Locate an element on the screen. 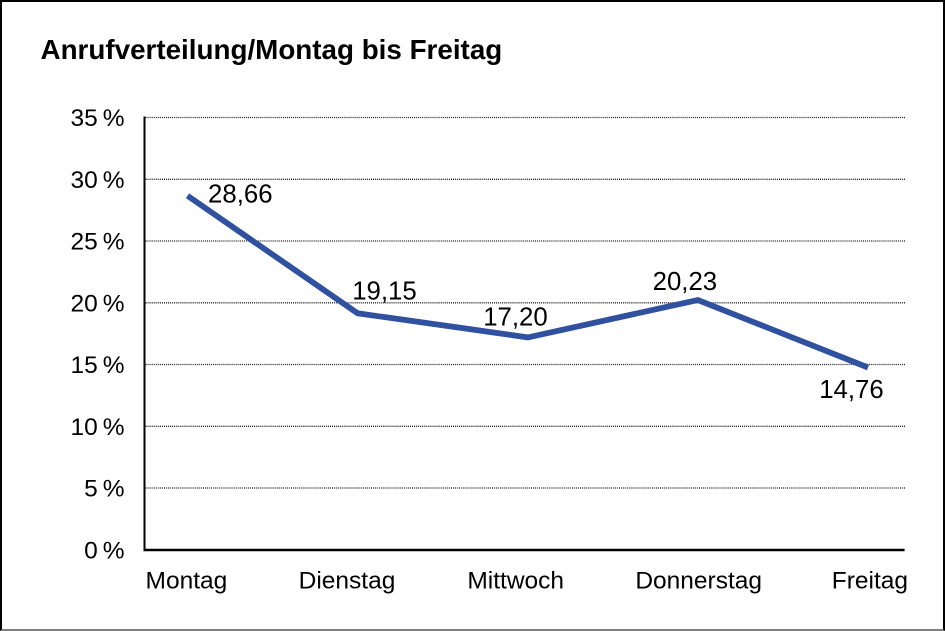  svg-text: Donnerstag is located at coordinates (698, 581).